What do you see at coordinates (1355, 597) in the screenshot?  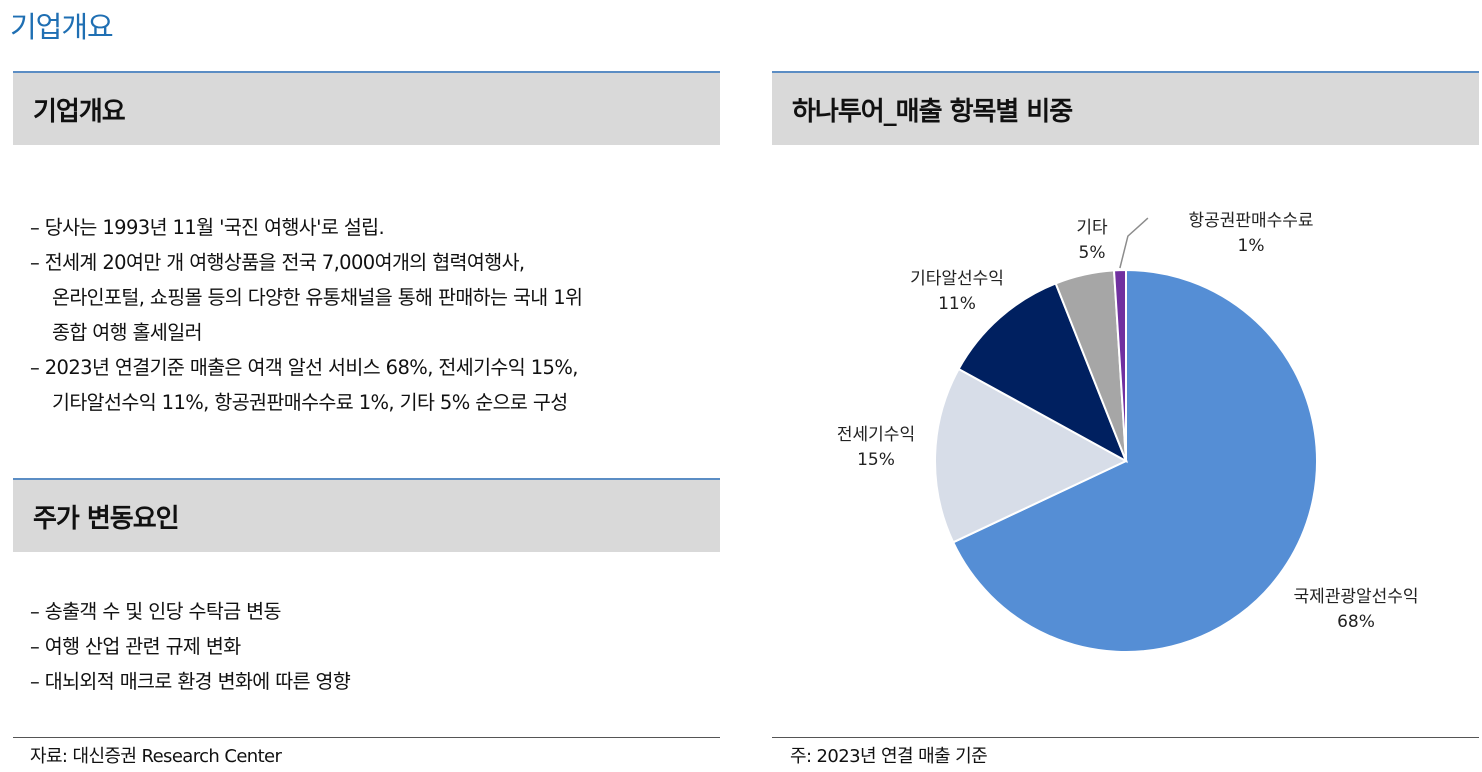 I see `slice-label: 국제관광알선수익` at bounding box center [1355, 597].